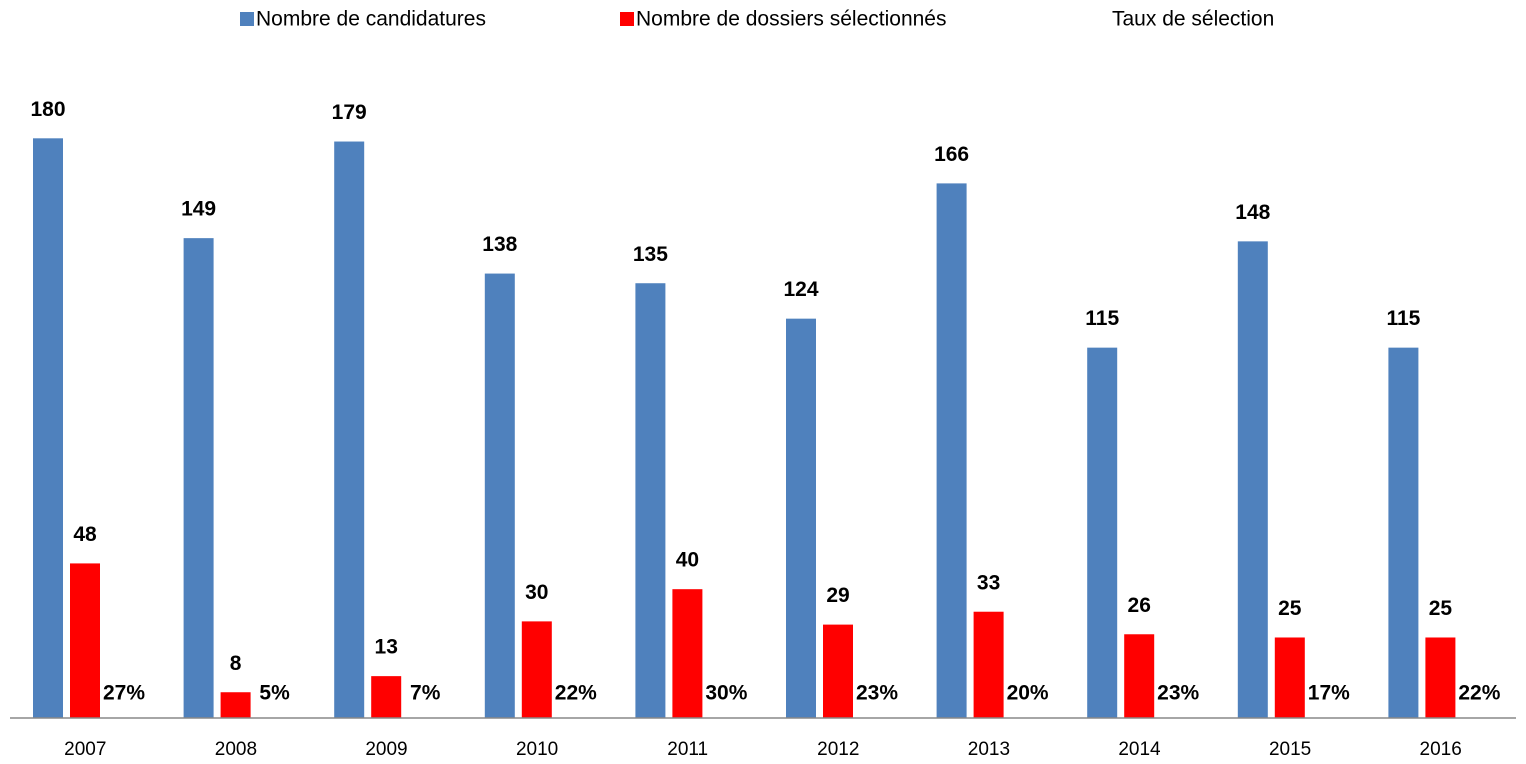  Describe the element at coordinates (800, 289) in the screenshot. I see `data-label: 124` at that location.